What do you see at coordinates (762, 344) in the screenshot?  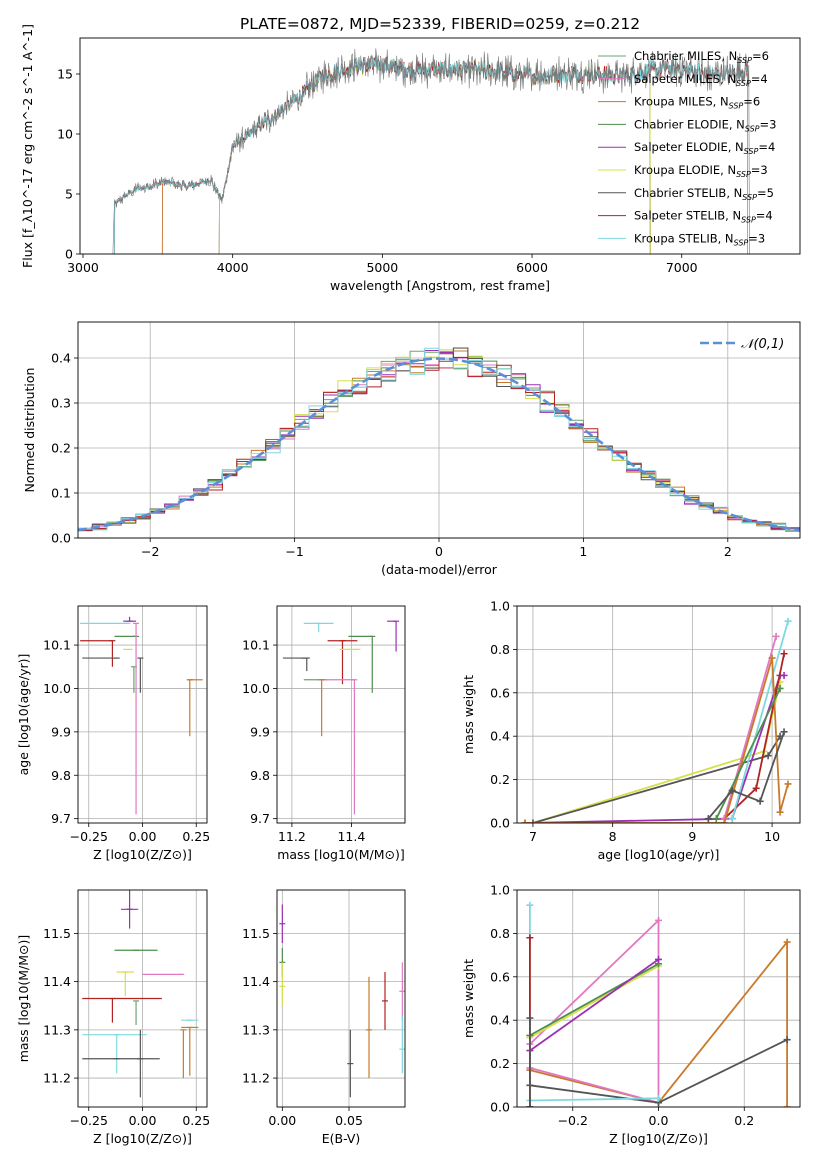 I see `legend-entry: 𝒩(0,1)` at bounding box center [762, 344].